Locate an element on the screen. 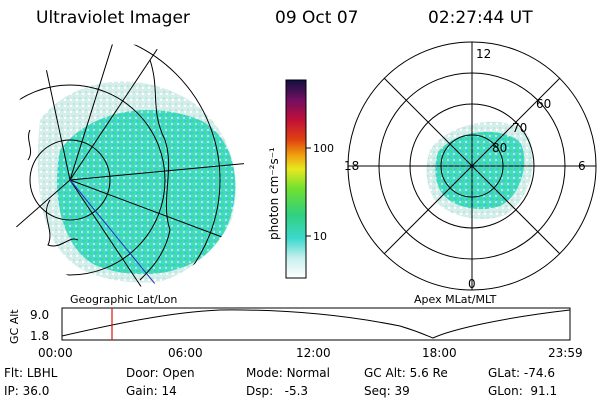  status-door: Door: Open is located at coordinates (160, 373).